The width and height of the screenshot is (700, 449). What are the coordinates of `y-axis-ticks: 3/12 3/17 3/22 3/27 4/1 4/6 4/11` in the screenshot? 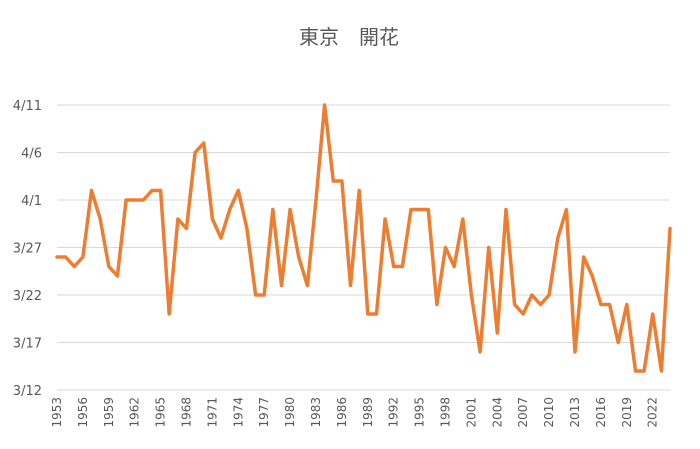 It's located at (27, 249).